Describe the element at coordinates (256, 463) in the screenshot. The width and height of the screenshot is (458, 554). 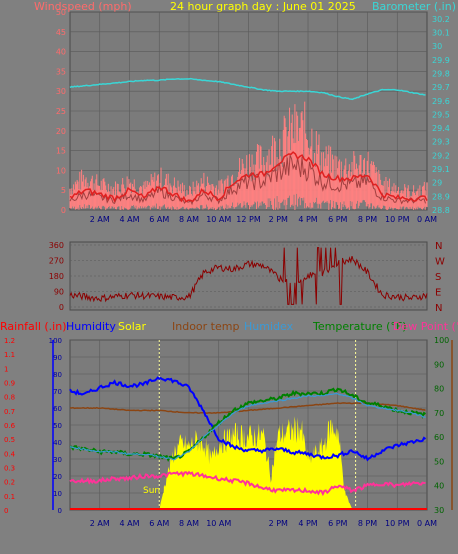
I see `solar-area` at that location.